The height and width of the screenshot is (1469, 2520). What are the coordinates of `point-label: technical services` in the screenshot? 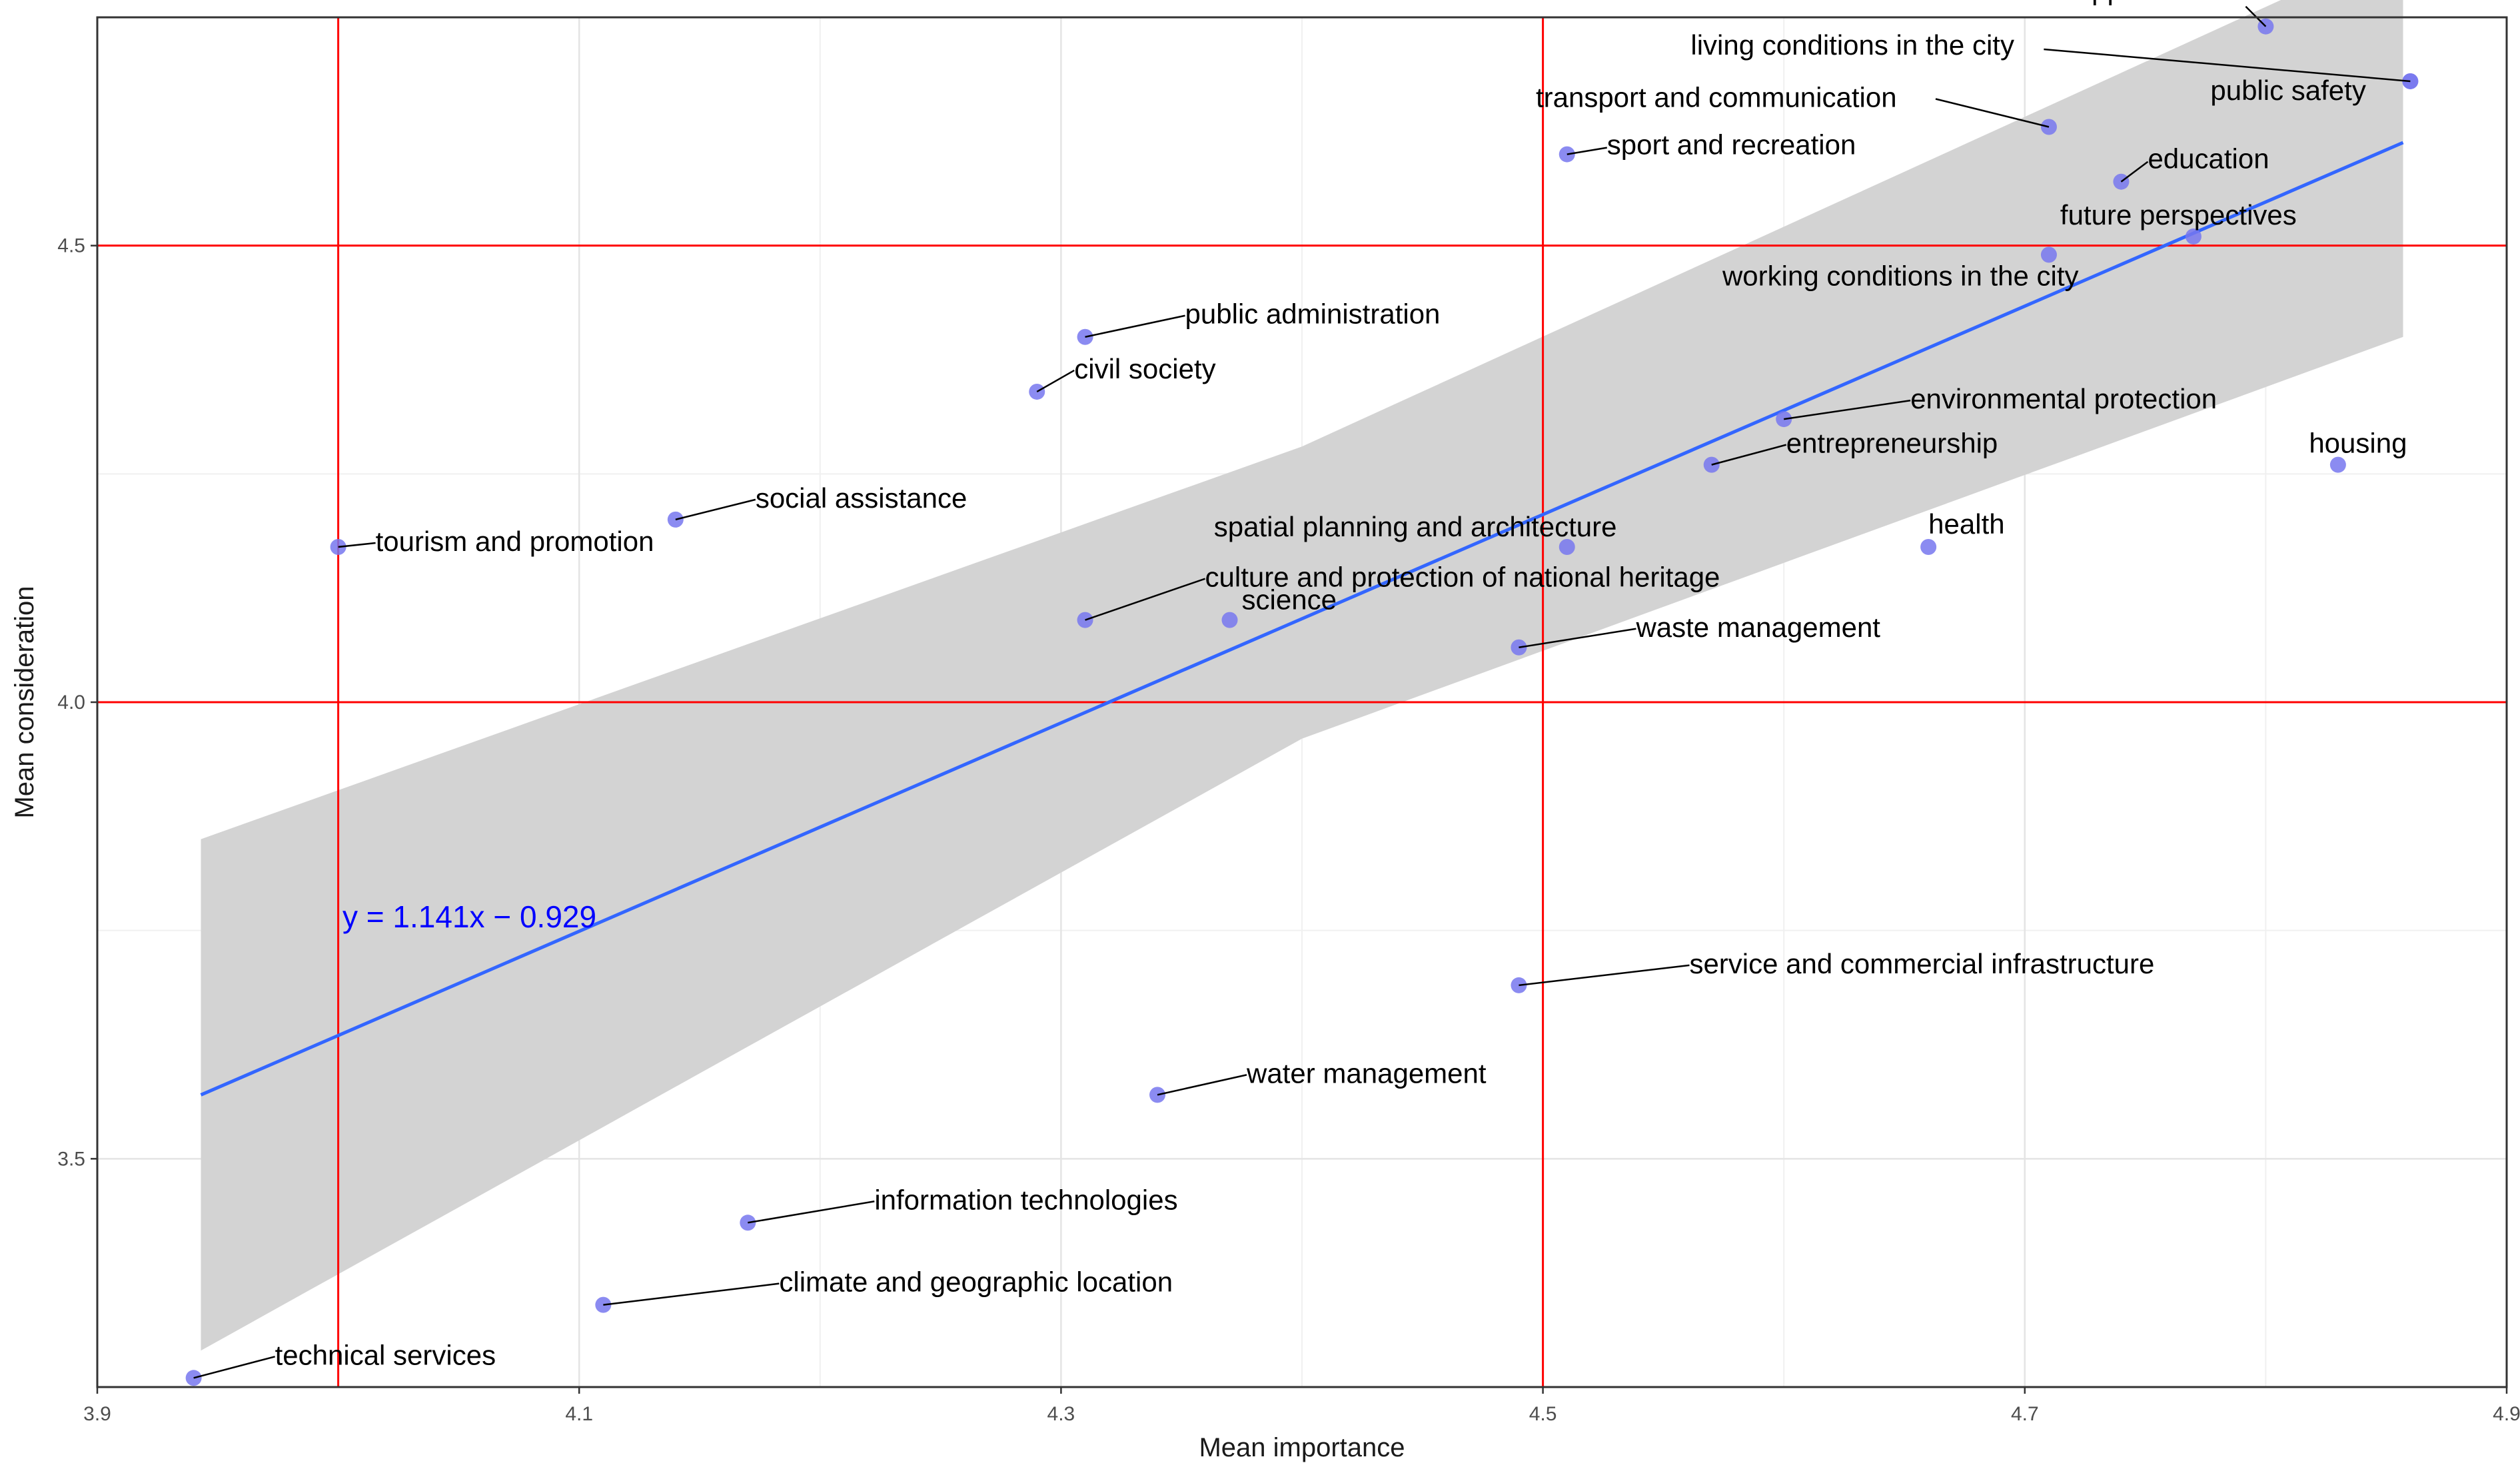 It's located at (385, 1354).